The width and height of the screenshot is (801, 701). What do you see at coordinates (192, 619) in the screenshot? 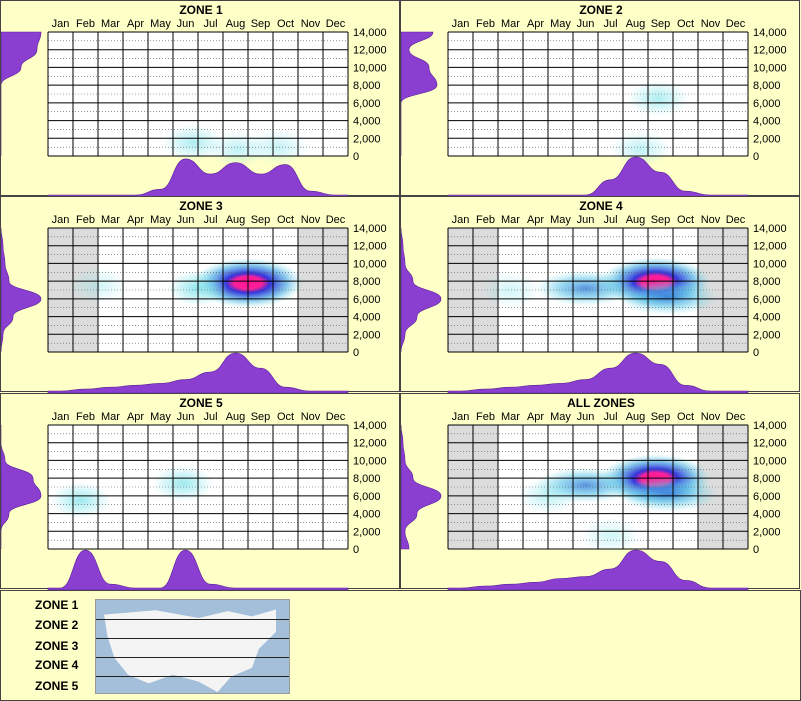
I see `zone-boundary-line` at bounding box center [192, 619].